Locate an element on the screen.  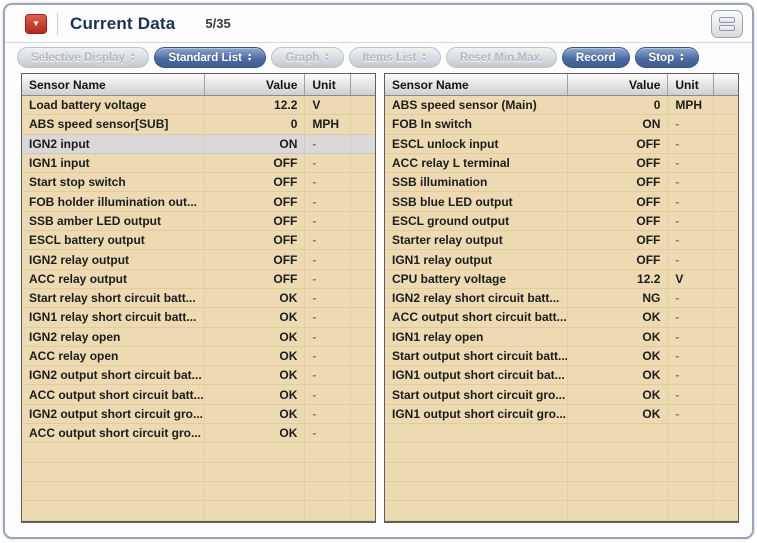
page-title: Current Data is located at coordinates (123, 23).